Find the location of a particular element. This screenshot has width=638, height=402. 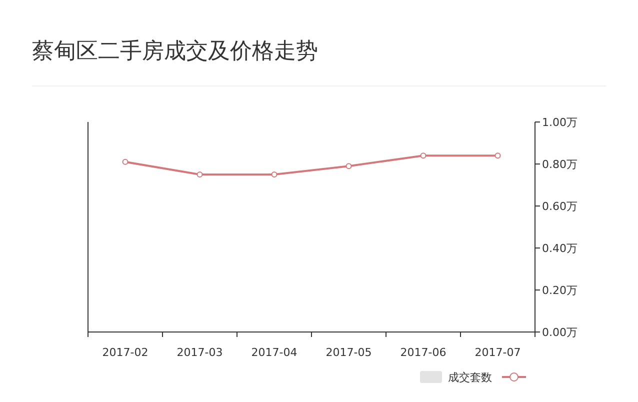

chart-title: 蔡甸区二手房成交及价格走势 is located at coordinates (175, 51).